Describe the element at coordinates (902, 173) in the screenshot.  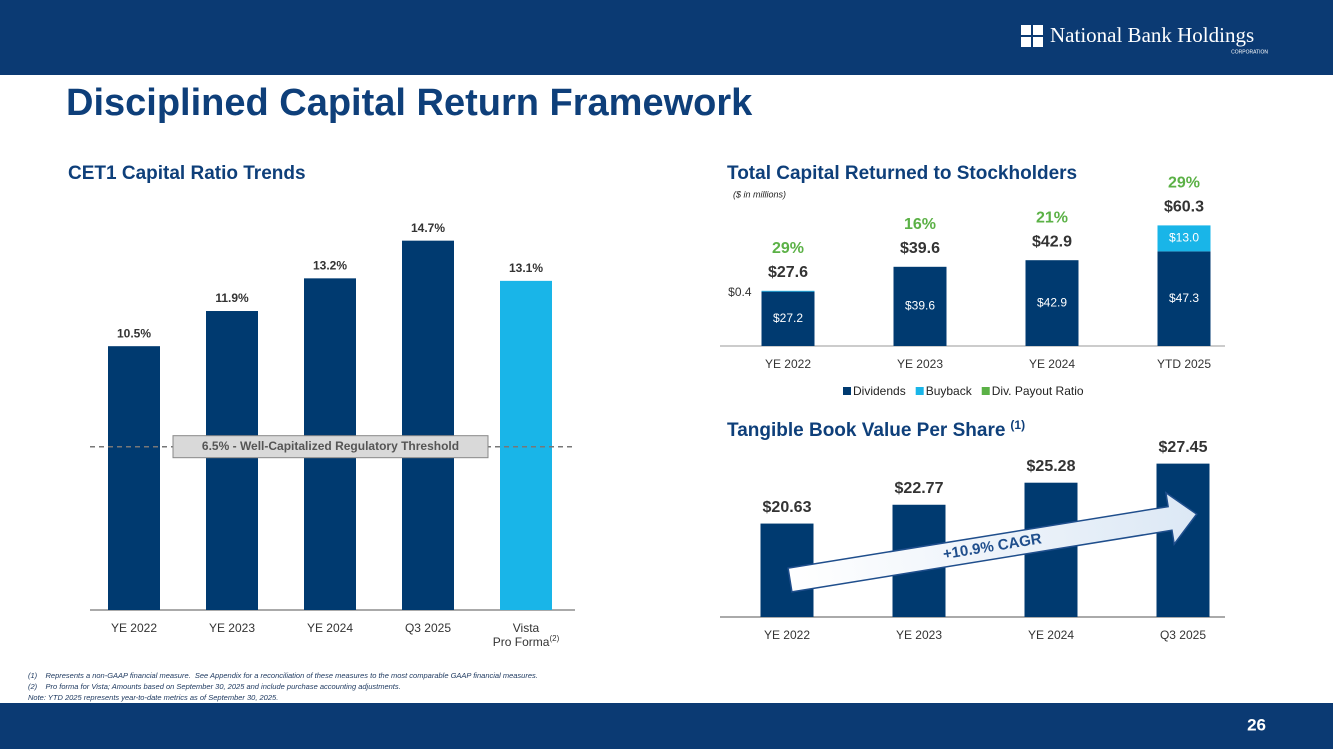
I see `chart-title: Total Capital Returned to Stockholders` at that location.